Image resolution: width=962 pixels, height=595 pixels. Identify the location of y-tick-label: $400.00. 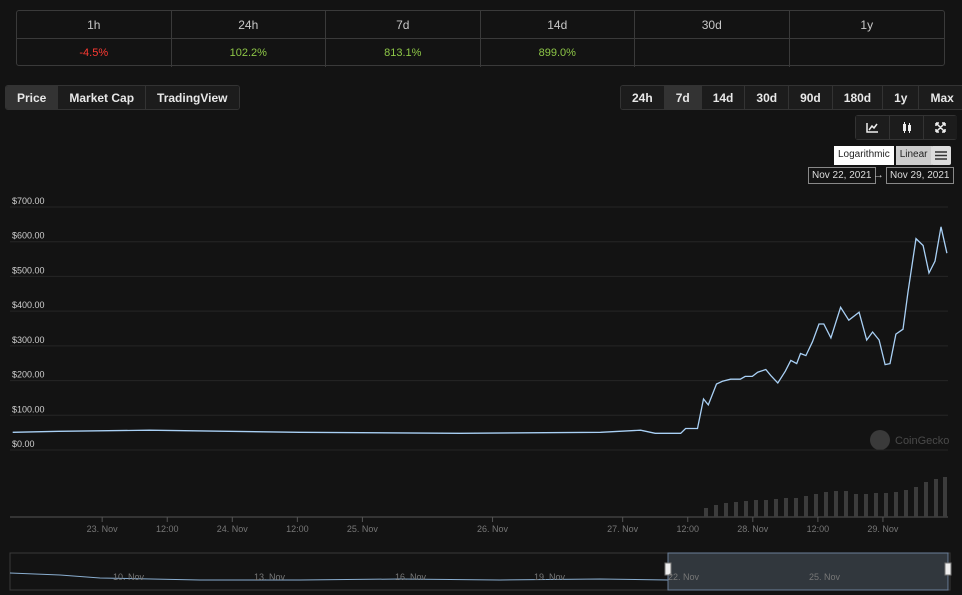
(28, 305).